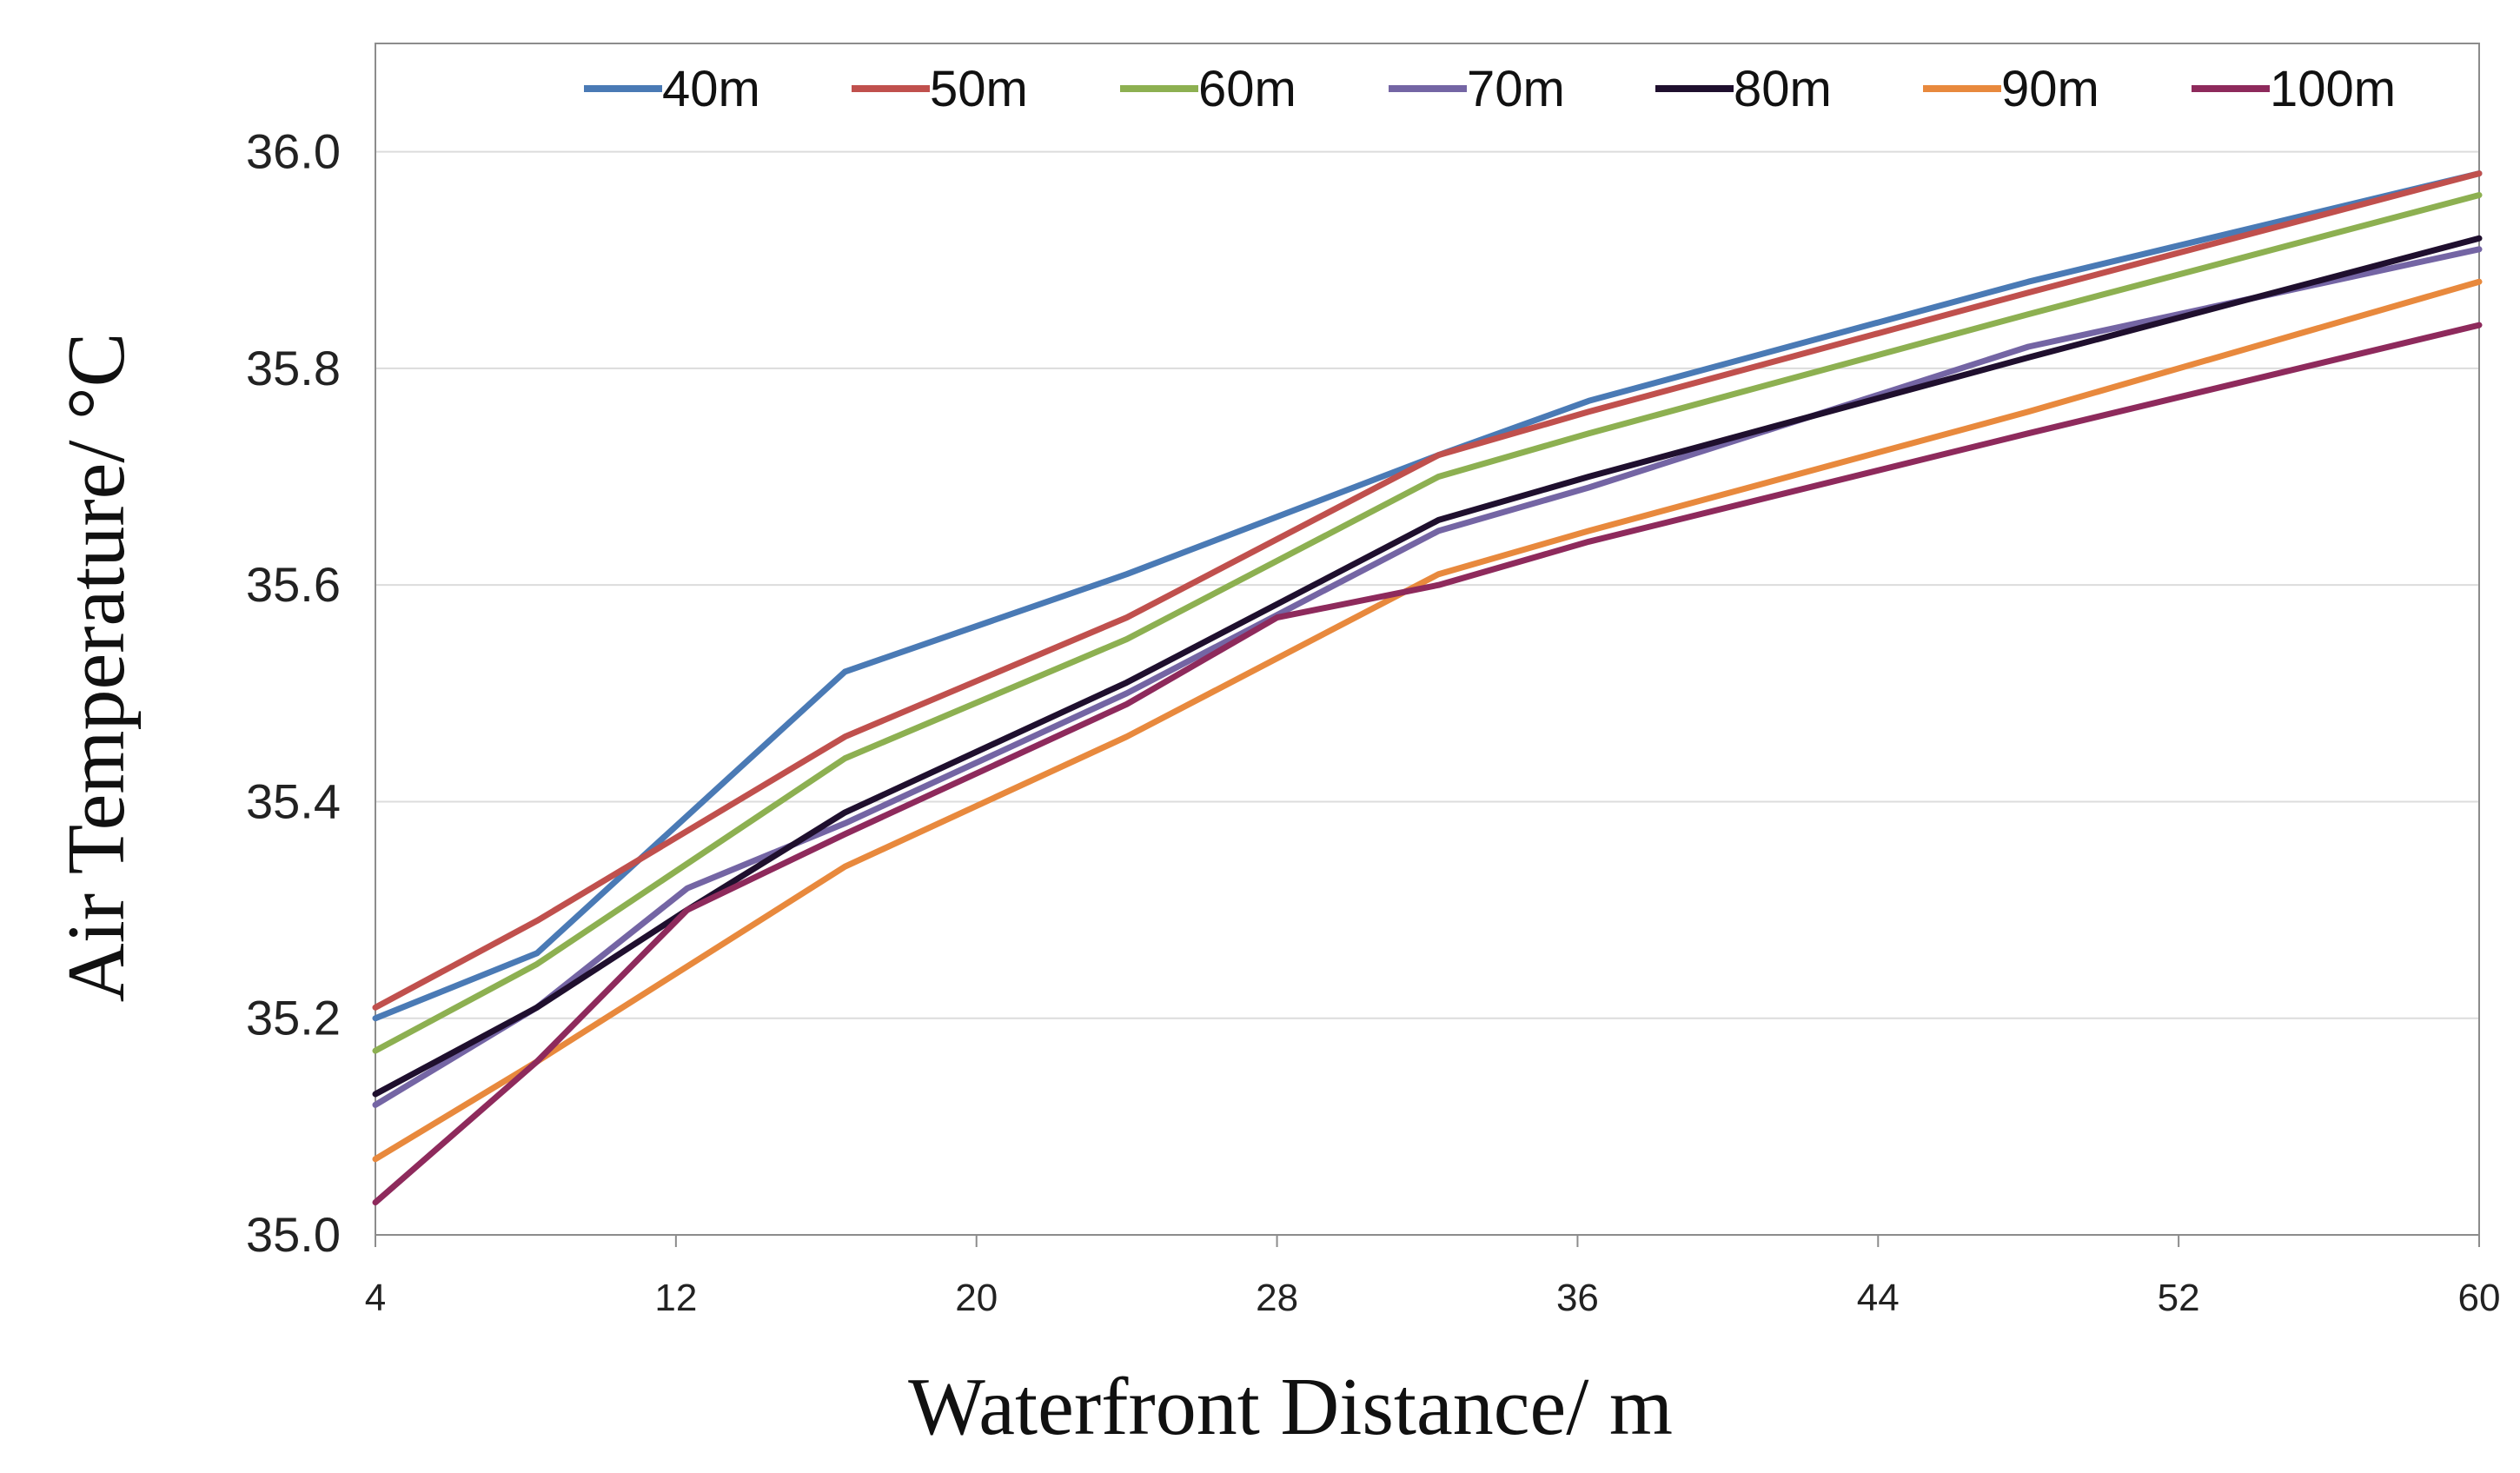  Describe the element at coordinates (1878, 1298) in the screenshot. I see `x-tick-label: 44` at that location.